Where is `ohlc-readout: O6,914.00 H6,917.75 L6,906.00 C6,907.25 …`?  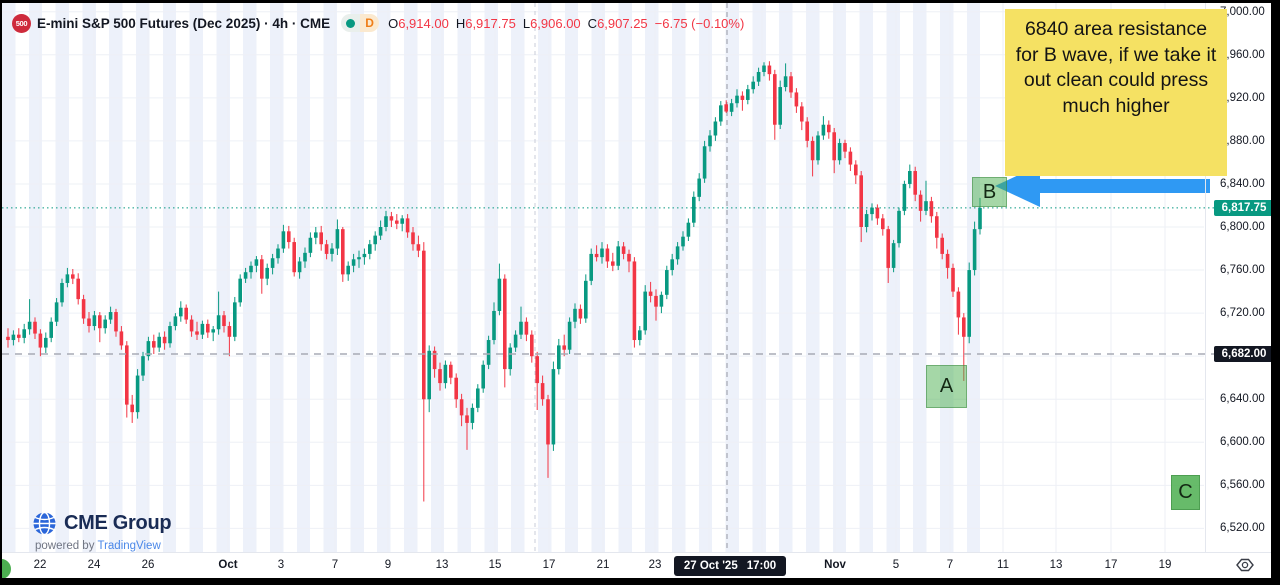 ohlc-readout: O6,914.00 H6,917.75 L6,906.00 C6,907.25 … is located at coordinates (566, 23).